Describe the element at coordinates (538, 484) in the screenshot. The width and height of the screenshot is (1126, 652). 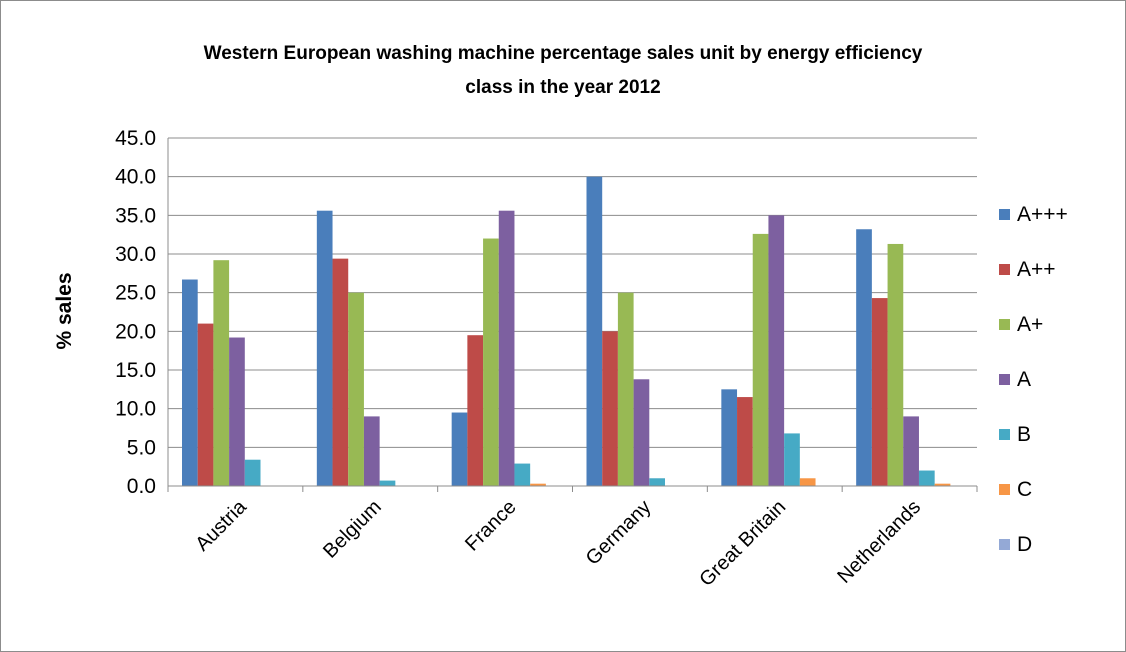
I see `bar-c-france` at that location.